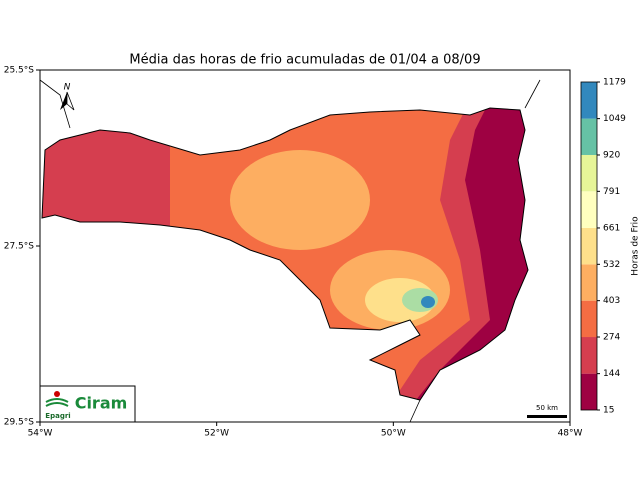  What do you see at coordinates (300, 200) in the screenshot?
I see `field-center` at bounding box center [300, 200].